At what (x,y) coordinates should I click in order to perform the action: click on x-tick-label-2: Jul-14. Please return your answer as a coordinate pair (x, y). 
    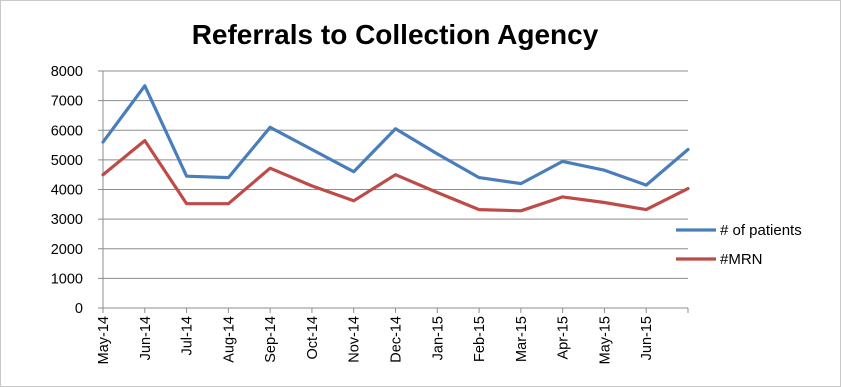
    Looking at the image, I should click on (188, 336).